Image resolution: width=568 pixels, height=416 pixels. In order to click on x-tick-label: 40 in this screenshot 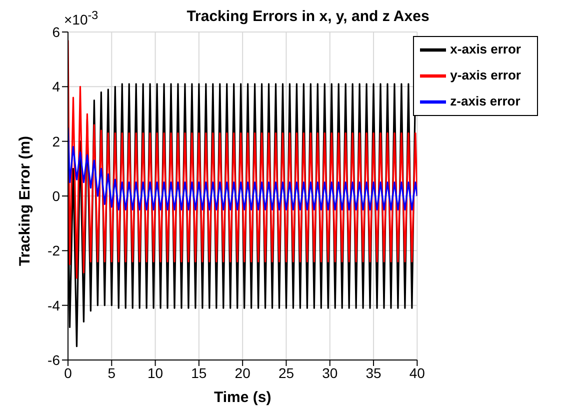, I will do `click(417, 372)`.